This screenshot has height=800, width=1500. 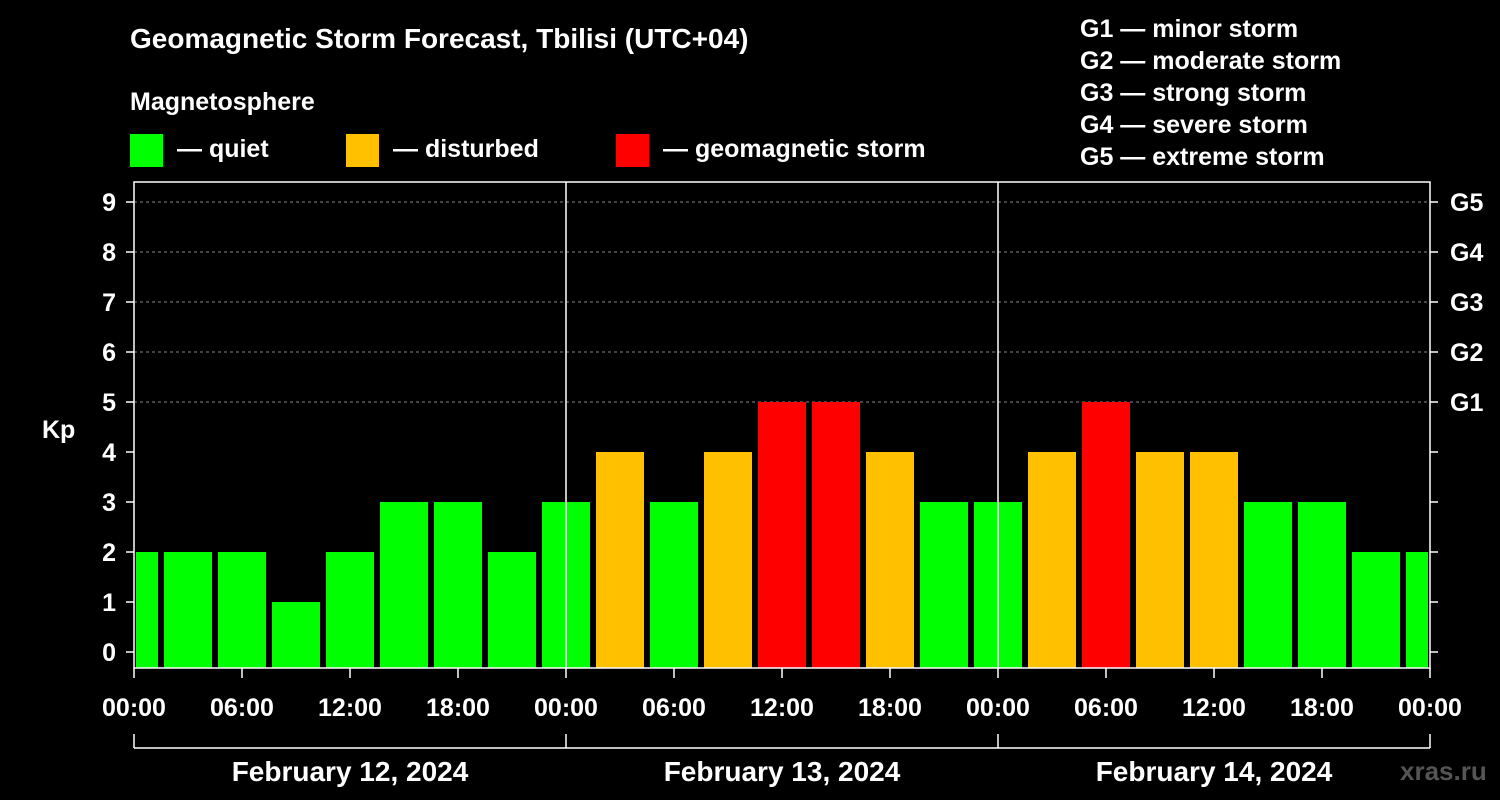 I want to click on storm-scale-g3: G3 — strong storm, so click(x=1193, y=93).